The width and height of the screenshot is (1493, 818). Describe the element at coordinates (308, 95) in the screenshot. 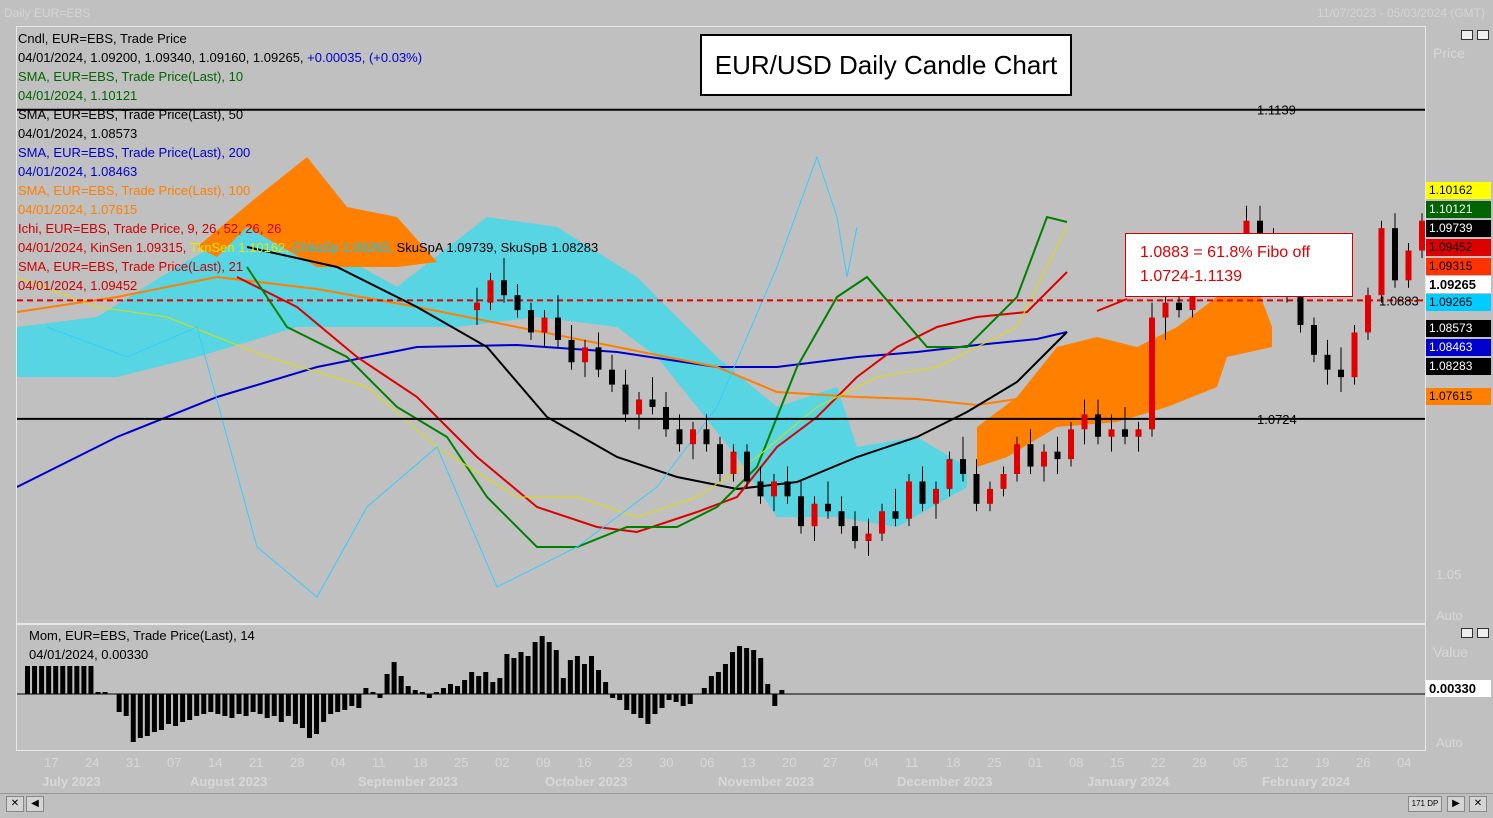

I see `legend-row: 04/01/2024, 1.10121` at that location.